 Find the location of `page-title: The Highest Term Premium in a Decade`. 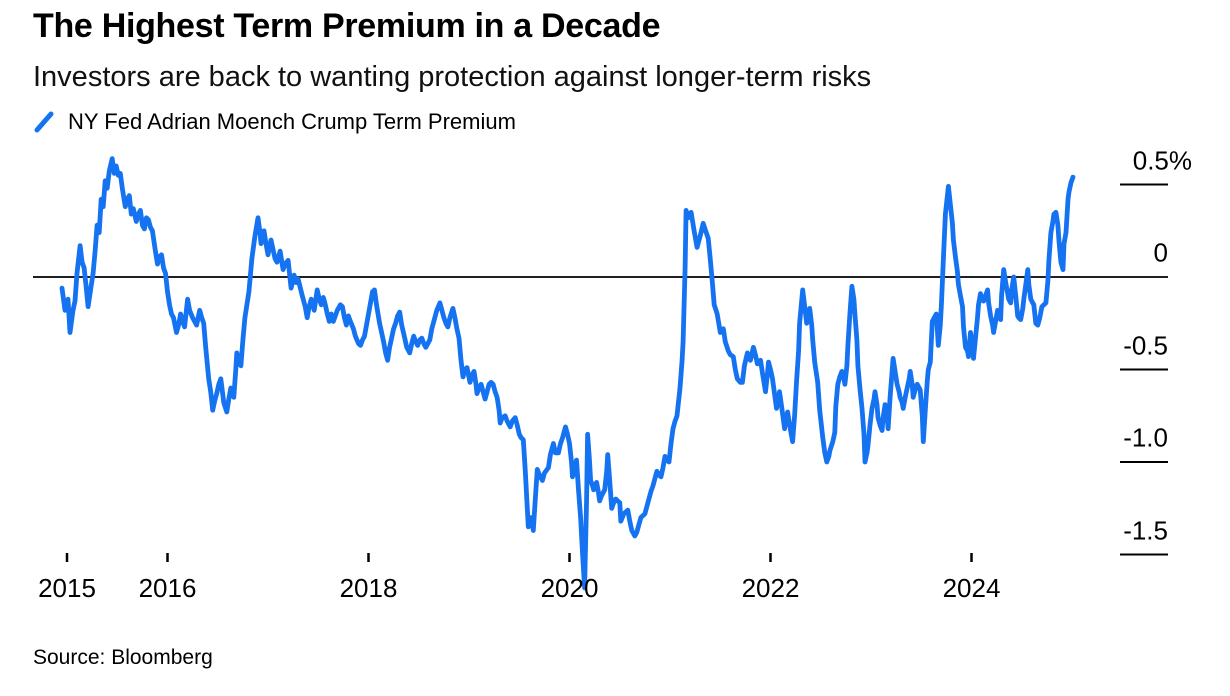

page-title: The Highest Term Premium in a Decade is located at coordinates (347, 26).